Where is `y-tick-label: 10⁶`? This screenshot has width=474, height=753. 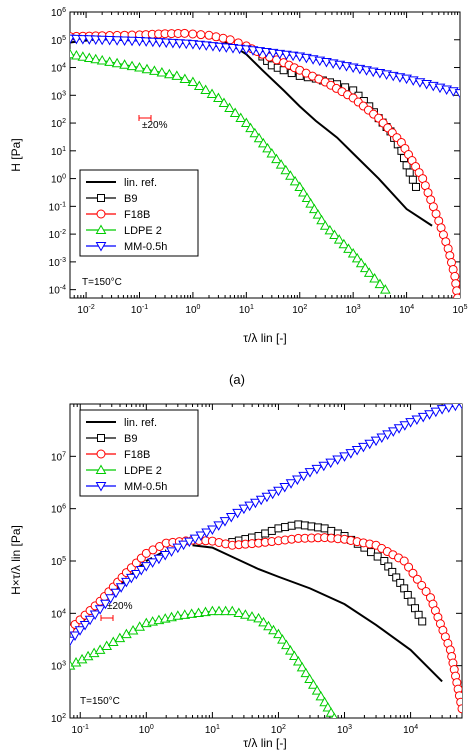
y-tick-label: 10⁶ is located at coordinates (58, 13).